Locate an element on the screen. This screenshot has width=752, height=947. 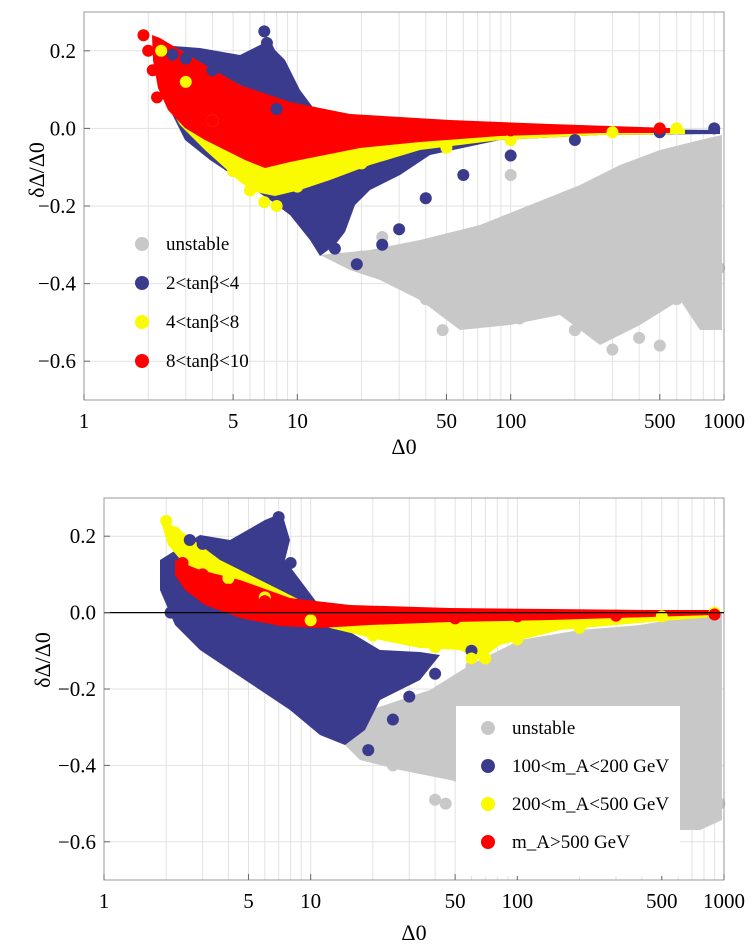
unstable-cloud is located at coordinates (521, 240).